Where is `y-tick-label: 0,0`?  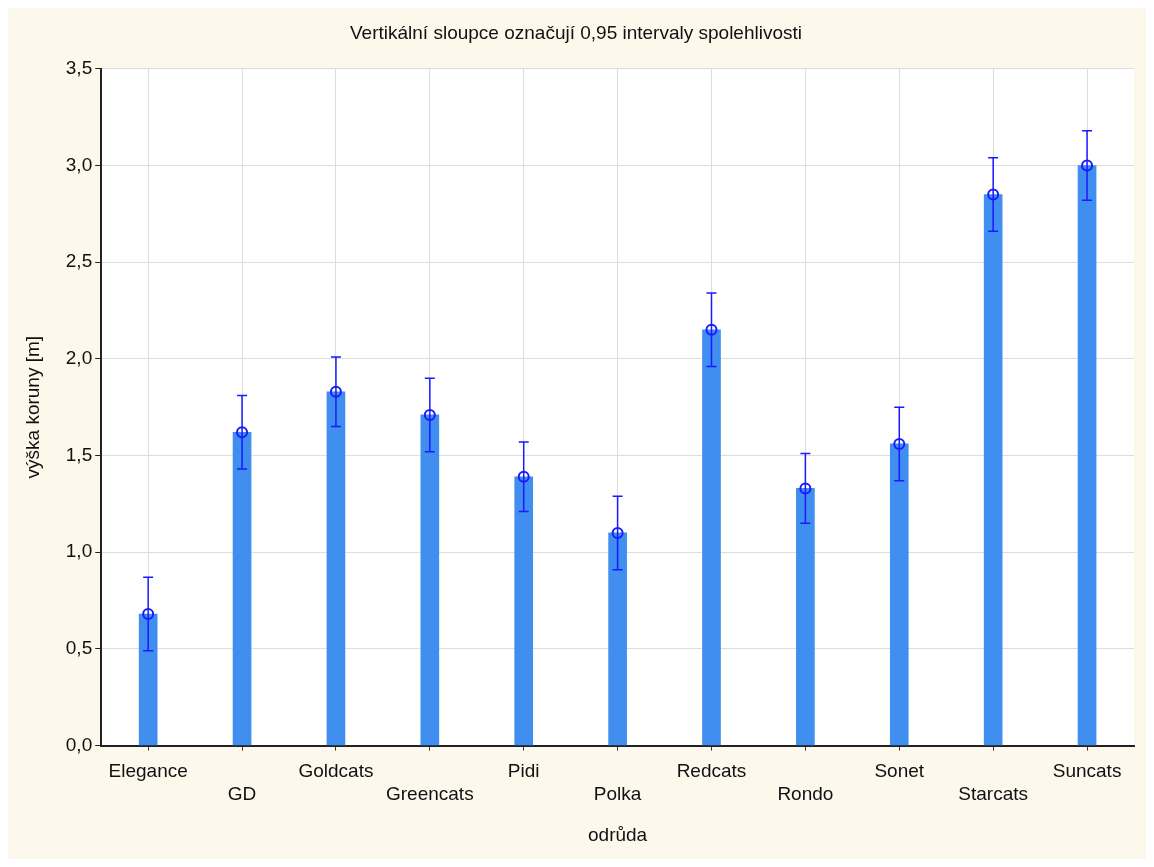
y-tick-label: 0,0 is located at coordinates (79, 744).